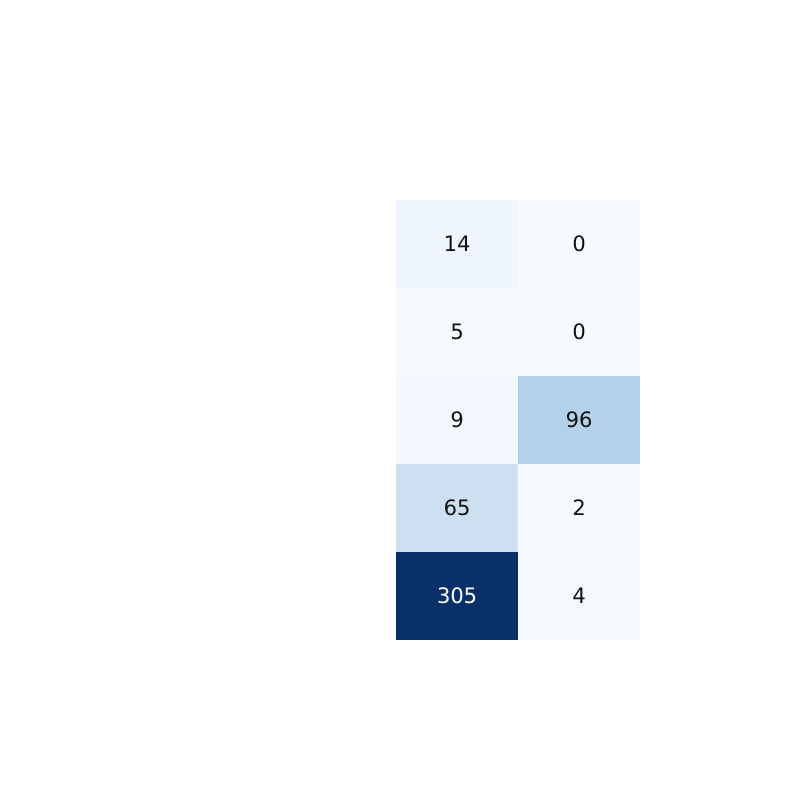  I want to click on heatmap-cell-label: 65, so click(457, 508).